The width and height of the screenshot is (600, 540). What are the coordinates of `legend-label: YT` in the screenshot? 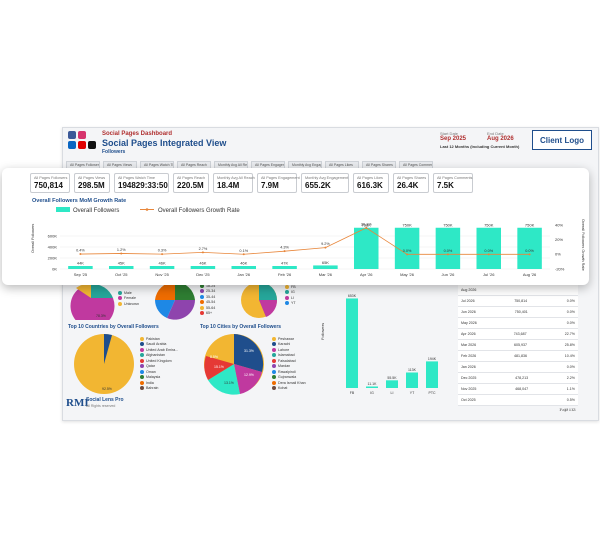 It's located at (293, 303).